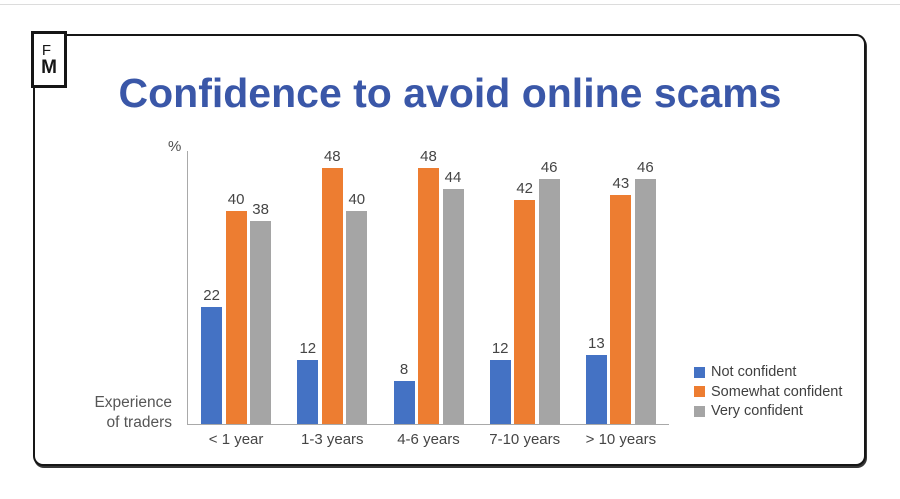 The width and height of the screenshot is (900, 499). I want to click on legend-item: Not confident, so click(768, 372).